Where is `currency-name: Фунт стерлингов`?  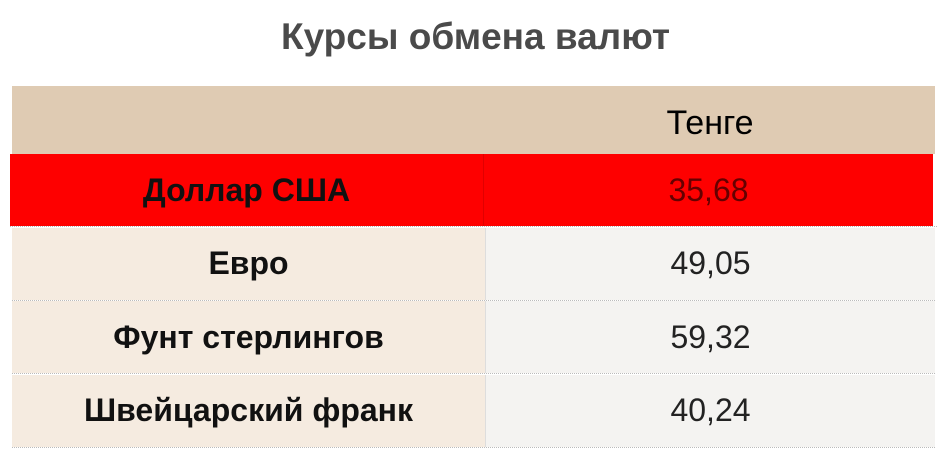
currency-name: Фунт стерлингов is located at coordinates (249, 337).